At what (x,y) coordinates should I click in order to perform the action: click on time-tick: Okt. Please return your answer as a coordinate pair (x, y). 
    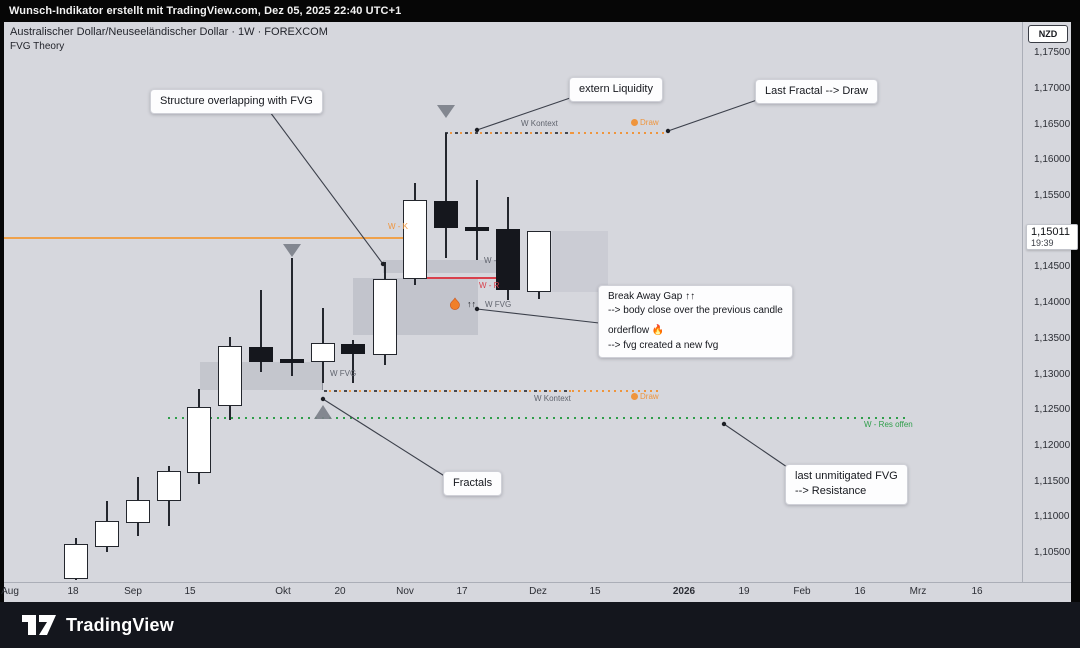
    Looking at the image, I should click on (283, 591).